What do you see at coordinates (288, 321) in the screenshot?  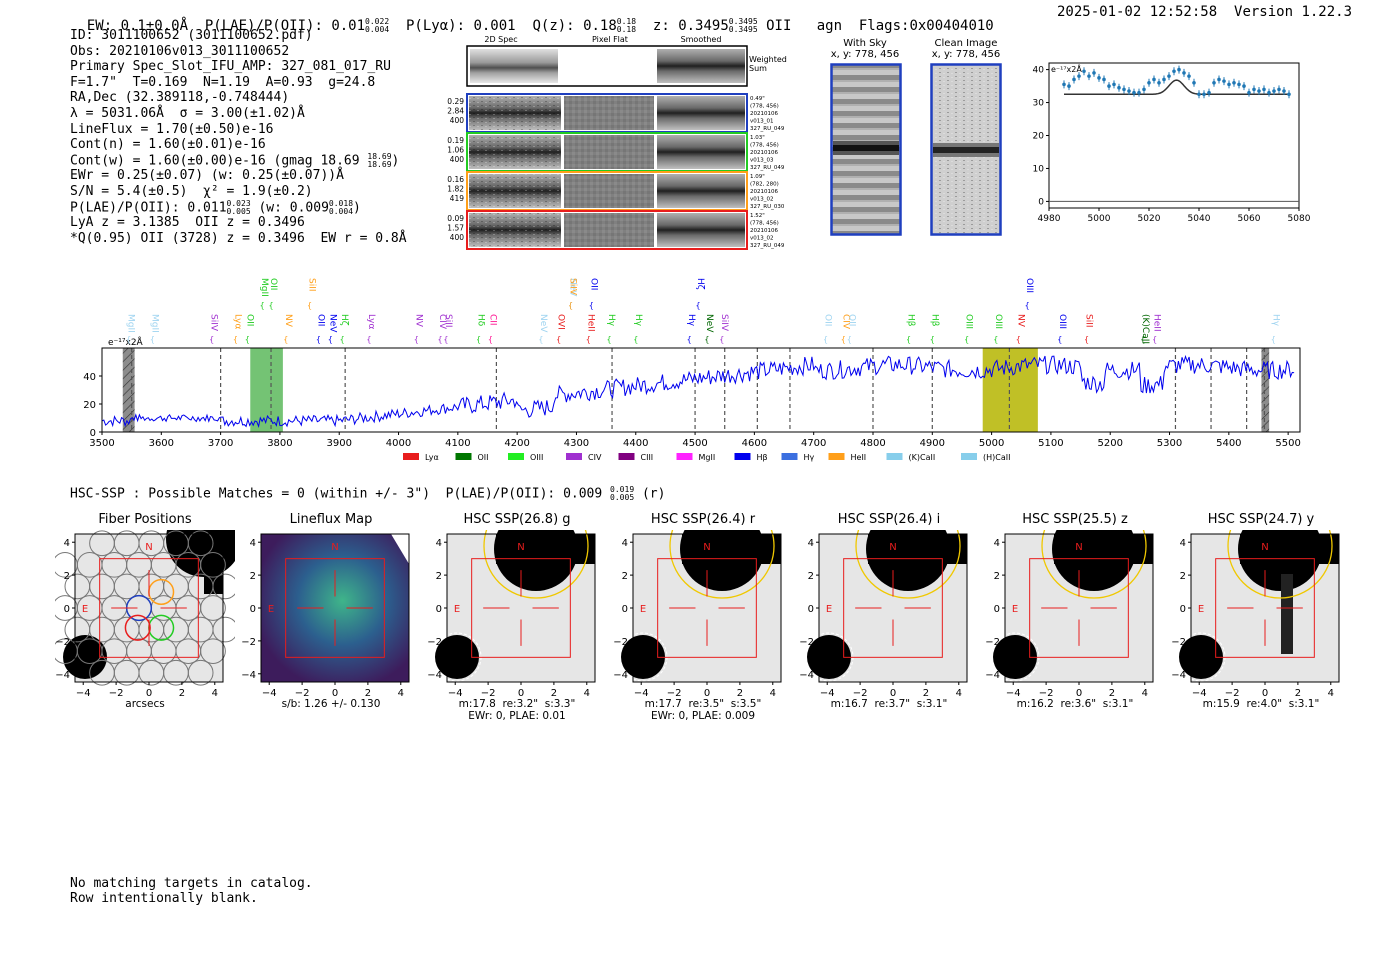 I see `spectrum-line-label: NV` at bounding box center [288, 321].